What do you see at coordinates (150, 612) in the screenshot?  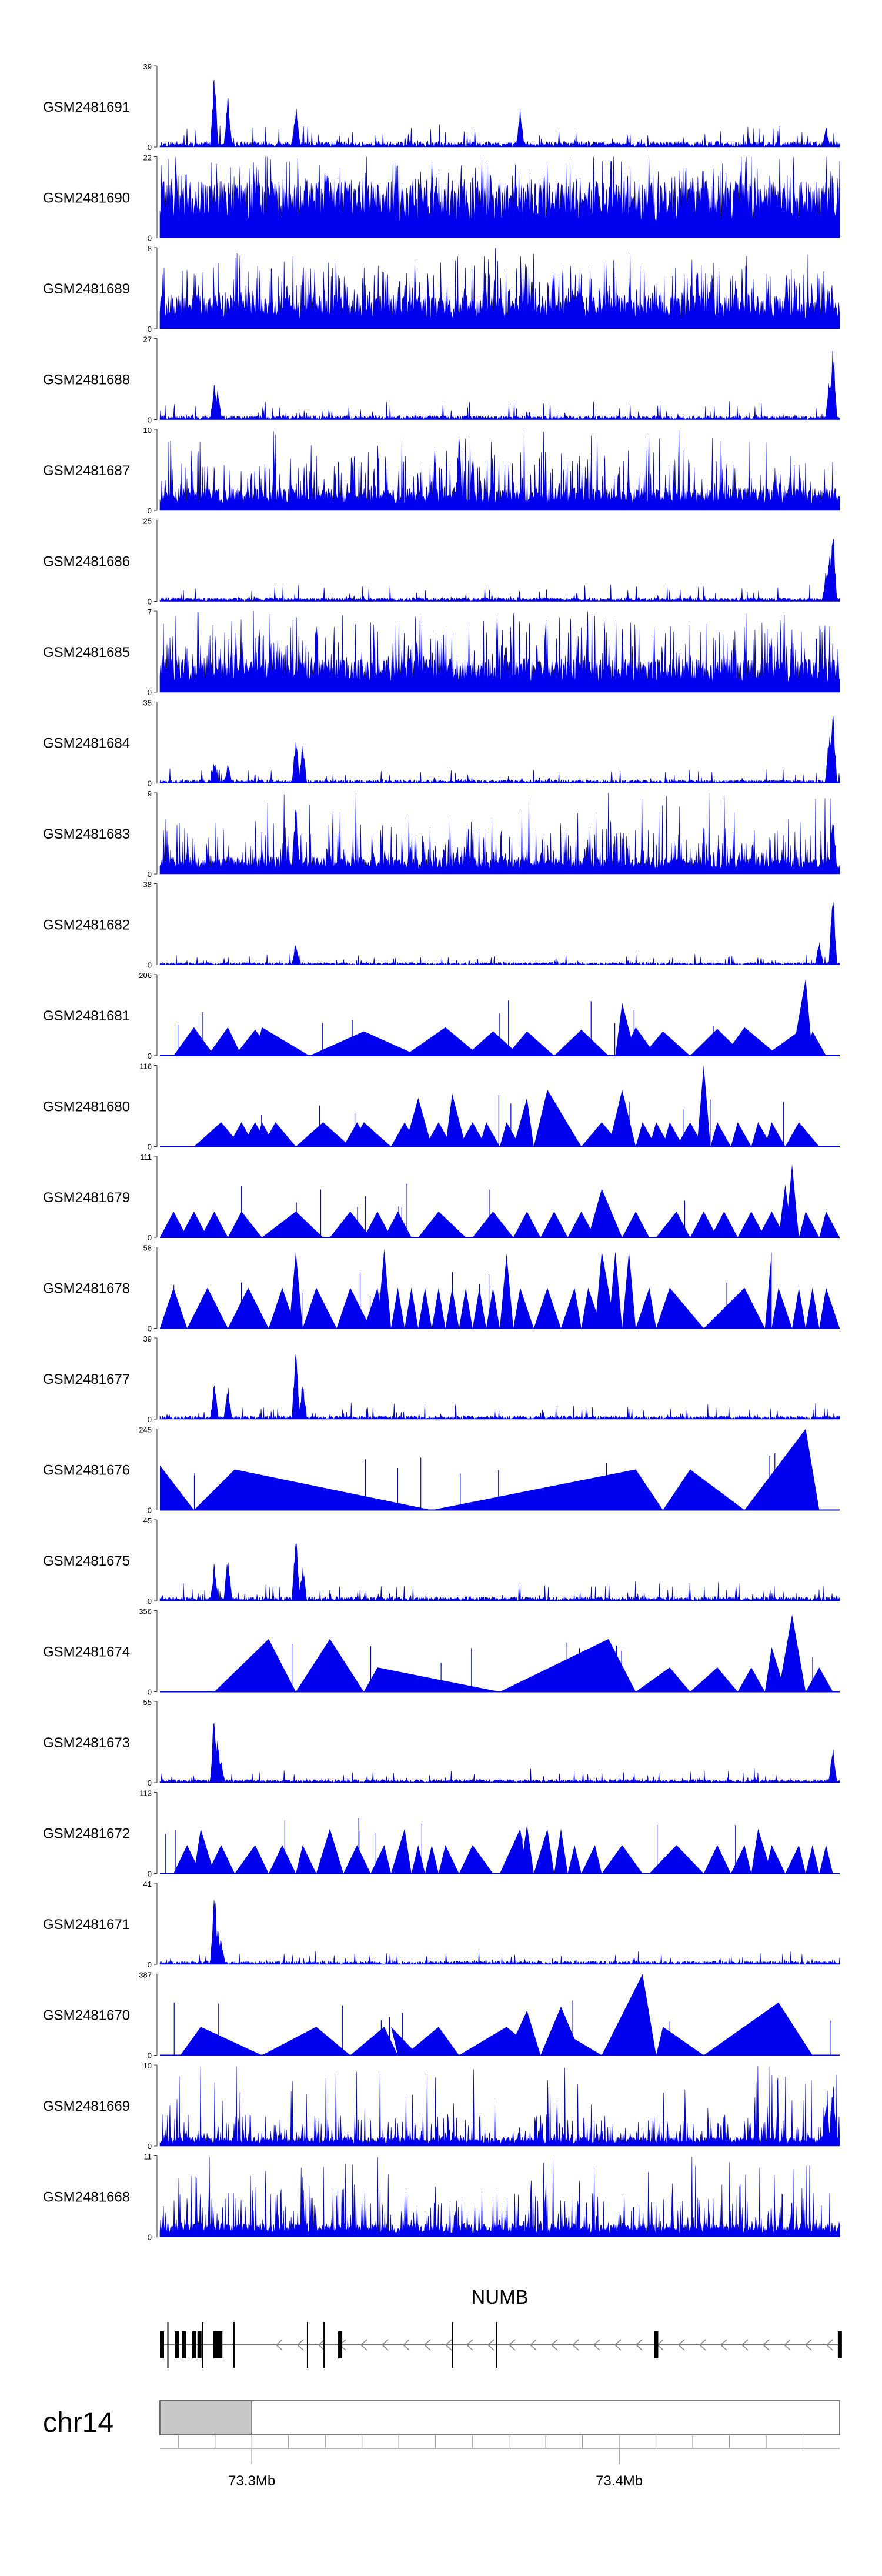 I see `track-ymax-label: 7` at bounding box center [150, 612].